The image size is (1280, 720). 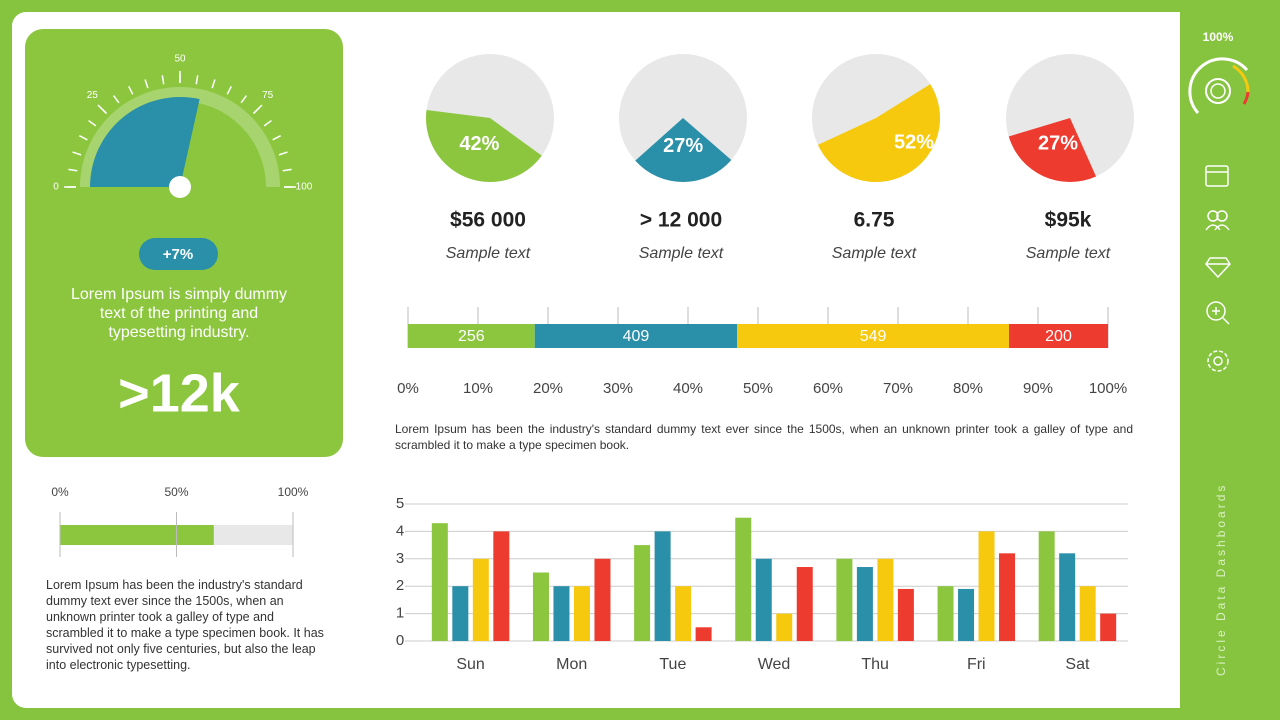 I want to click on y-tick-label: 0, so click(x=400, y=640).